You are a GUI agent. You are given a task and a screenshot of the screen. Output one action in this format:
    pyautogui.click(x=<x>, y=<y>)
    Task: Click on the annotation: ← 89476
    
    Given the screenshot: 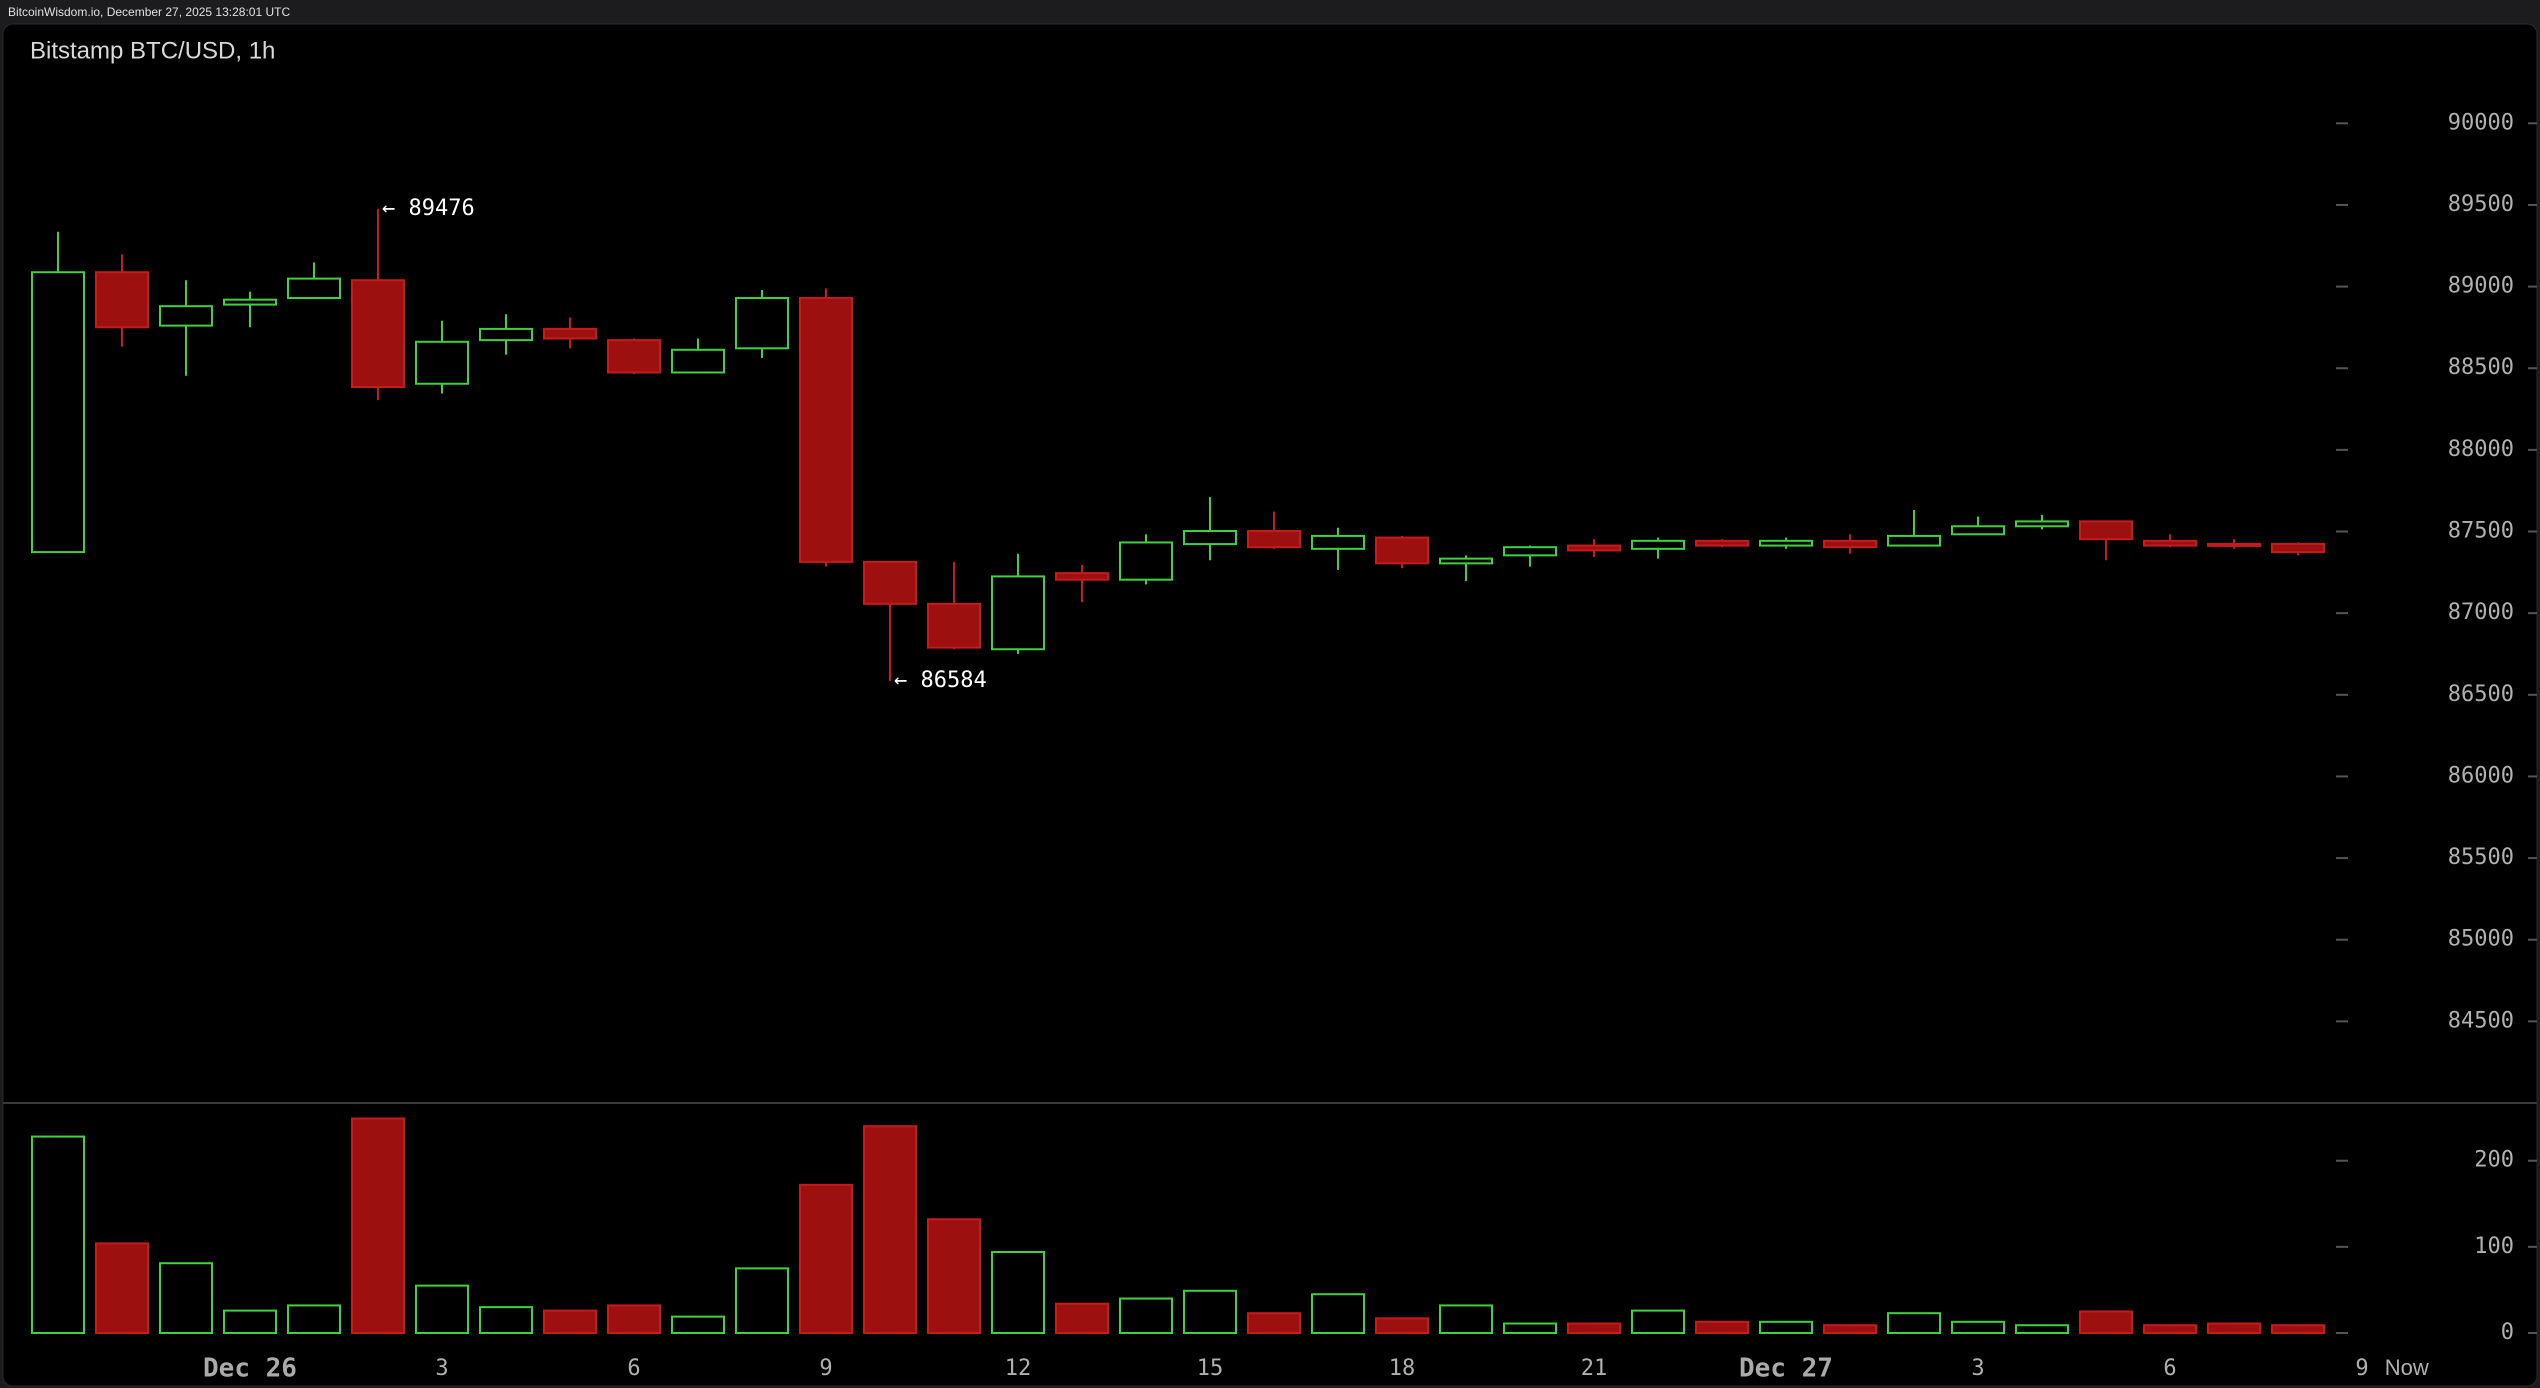 What is the action you would take?
    pyautogui.click(x=428, y=208)
    